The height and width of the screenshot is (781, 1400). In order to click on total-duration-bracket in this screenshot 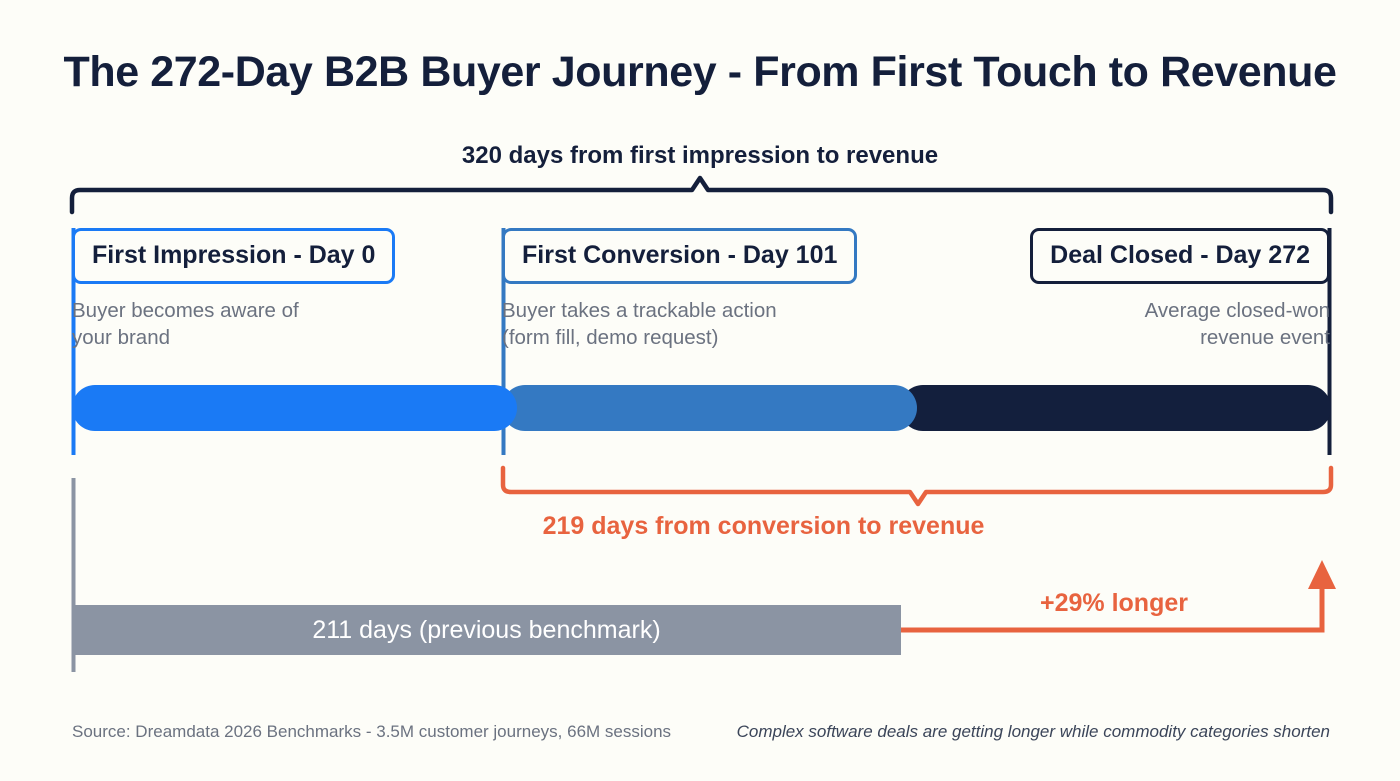, I will do `click(701, 195)`.